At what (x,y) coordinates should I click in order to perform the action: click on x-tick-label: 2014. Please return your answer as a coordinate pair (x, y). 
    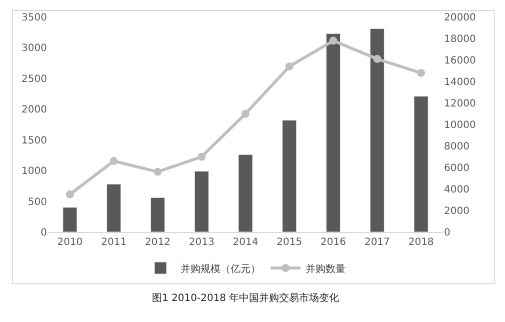
    Looking at the image, I should click on (245, 242).